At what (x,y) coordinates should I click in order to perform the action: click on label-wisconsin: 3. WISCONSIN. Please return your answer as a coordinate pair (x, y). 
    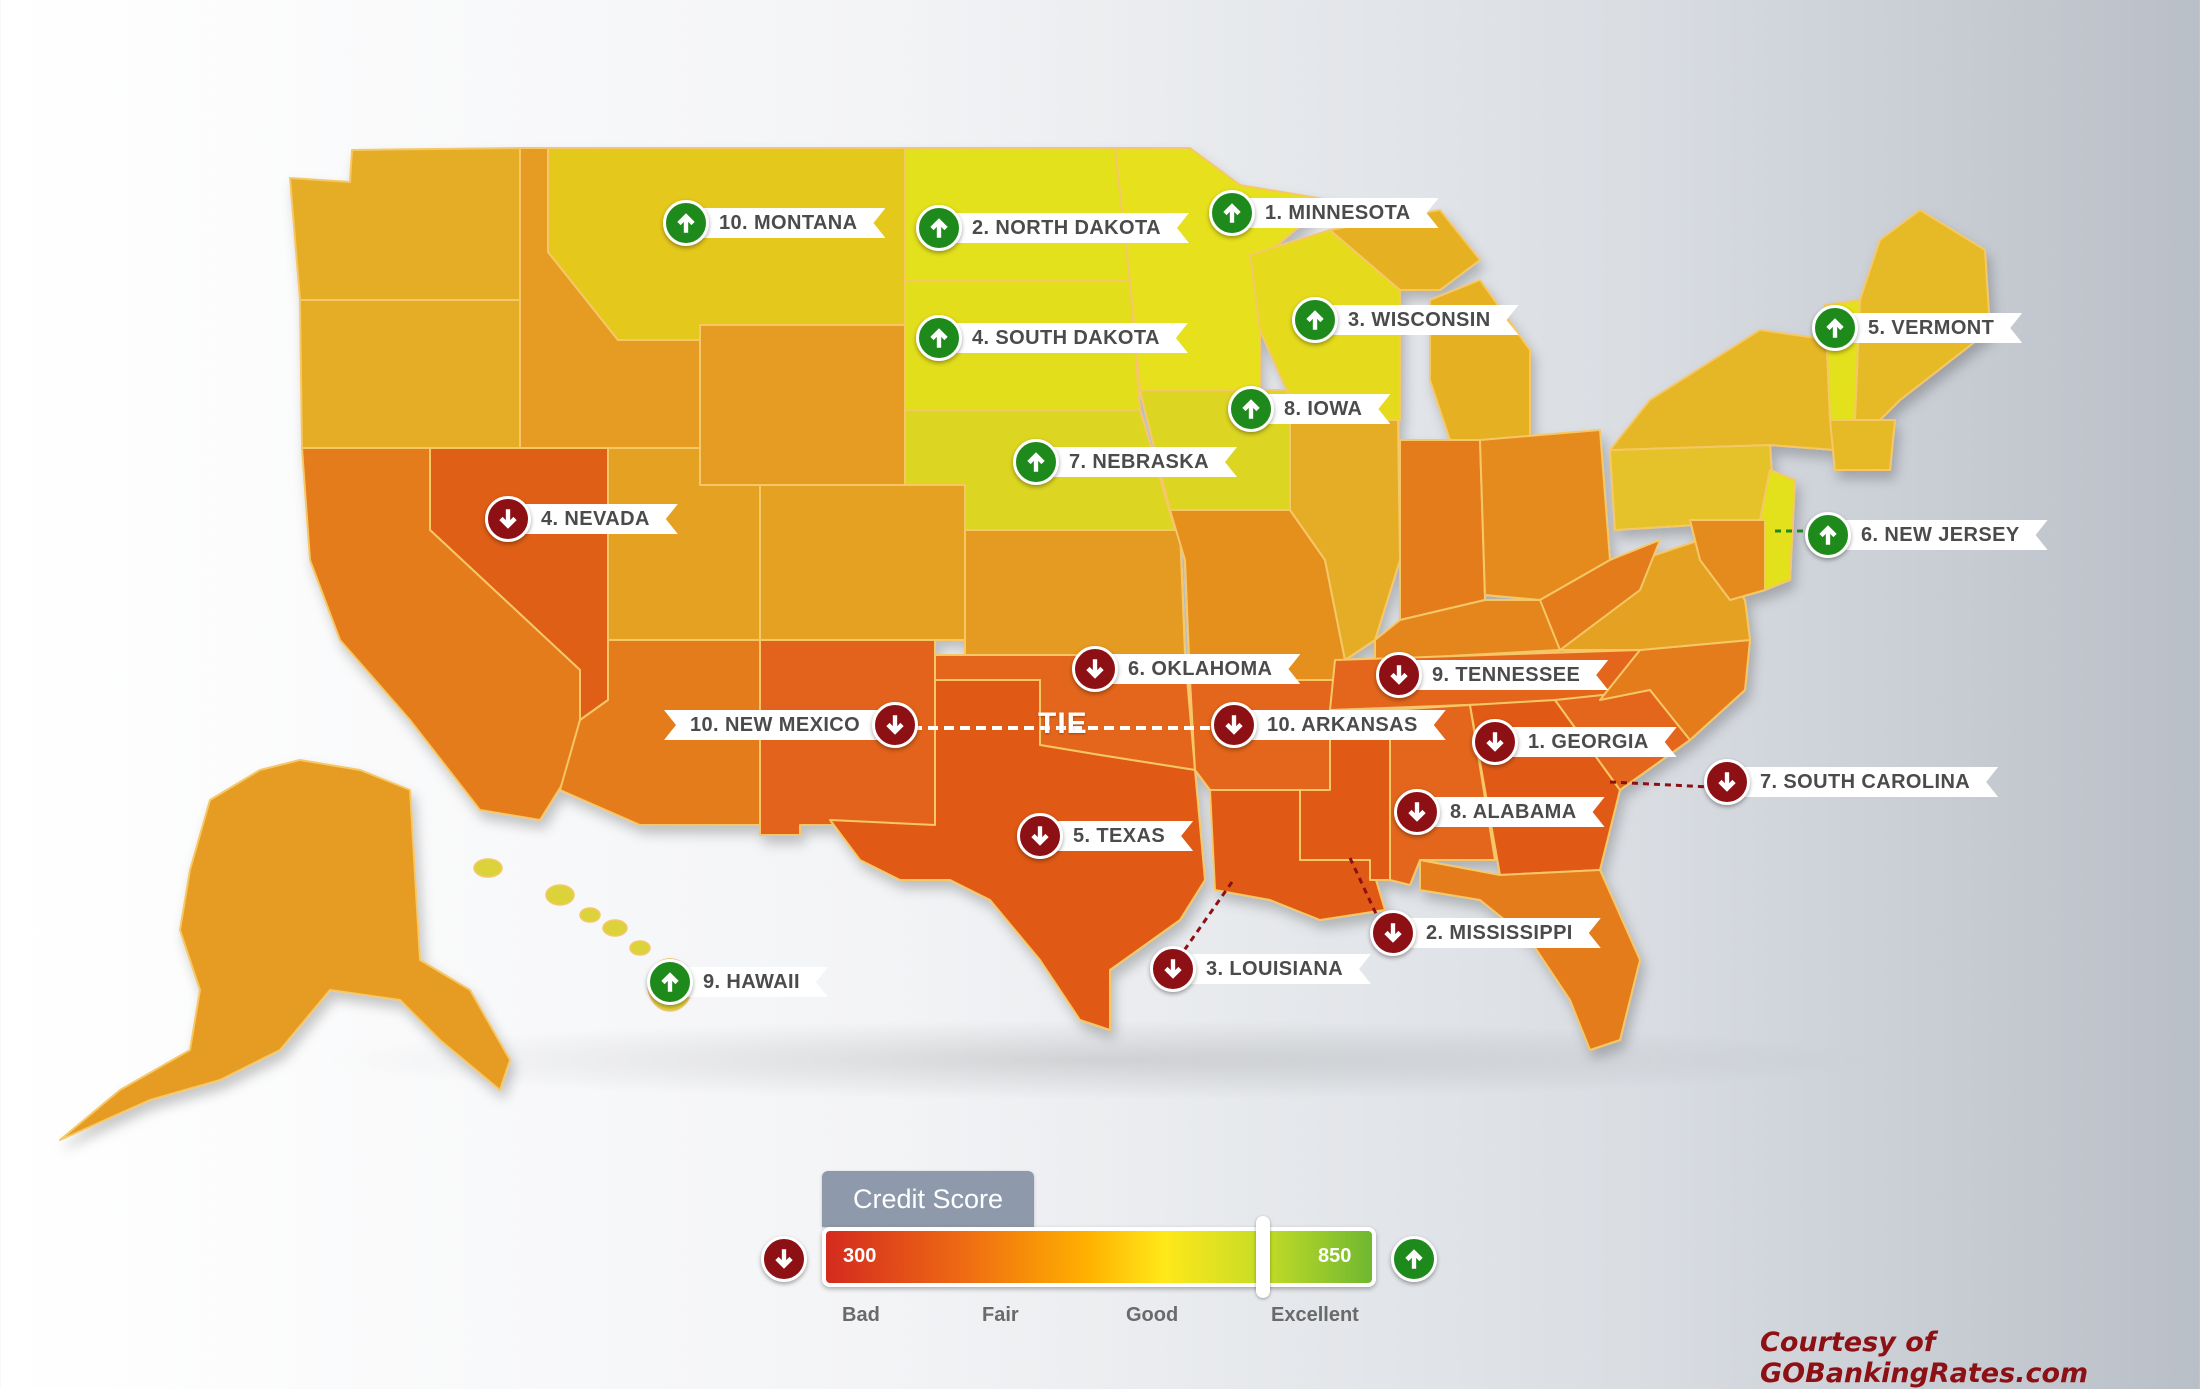
    Looking at the image, I should click on (1405, 320).